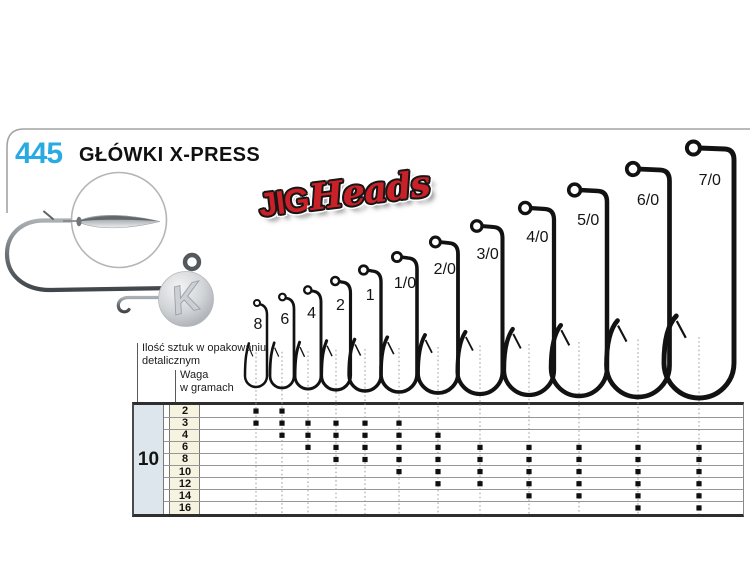 The height and width of the screenshot is (574, 750). I want to click on jig-hook-drawing, so click(90, 255).